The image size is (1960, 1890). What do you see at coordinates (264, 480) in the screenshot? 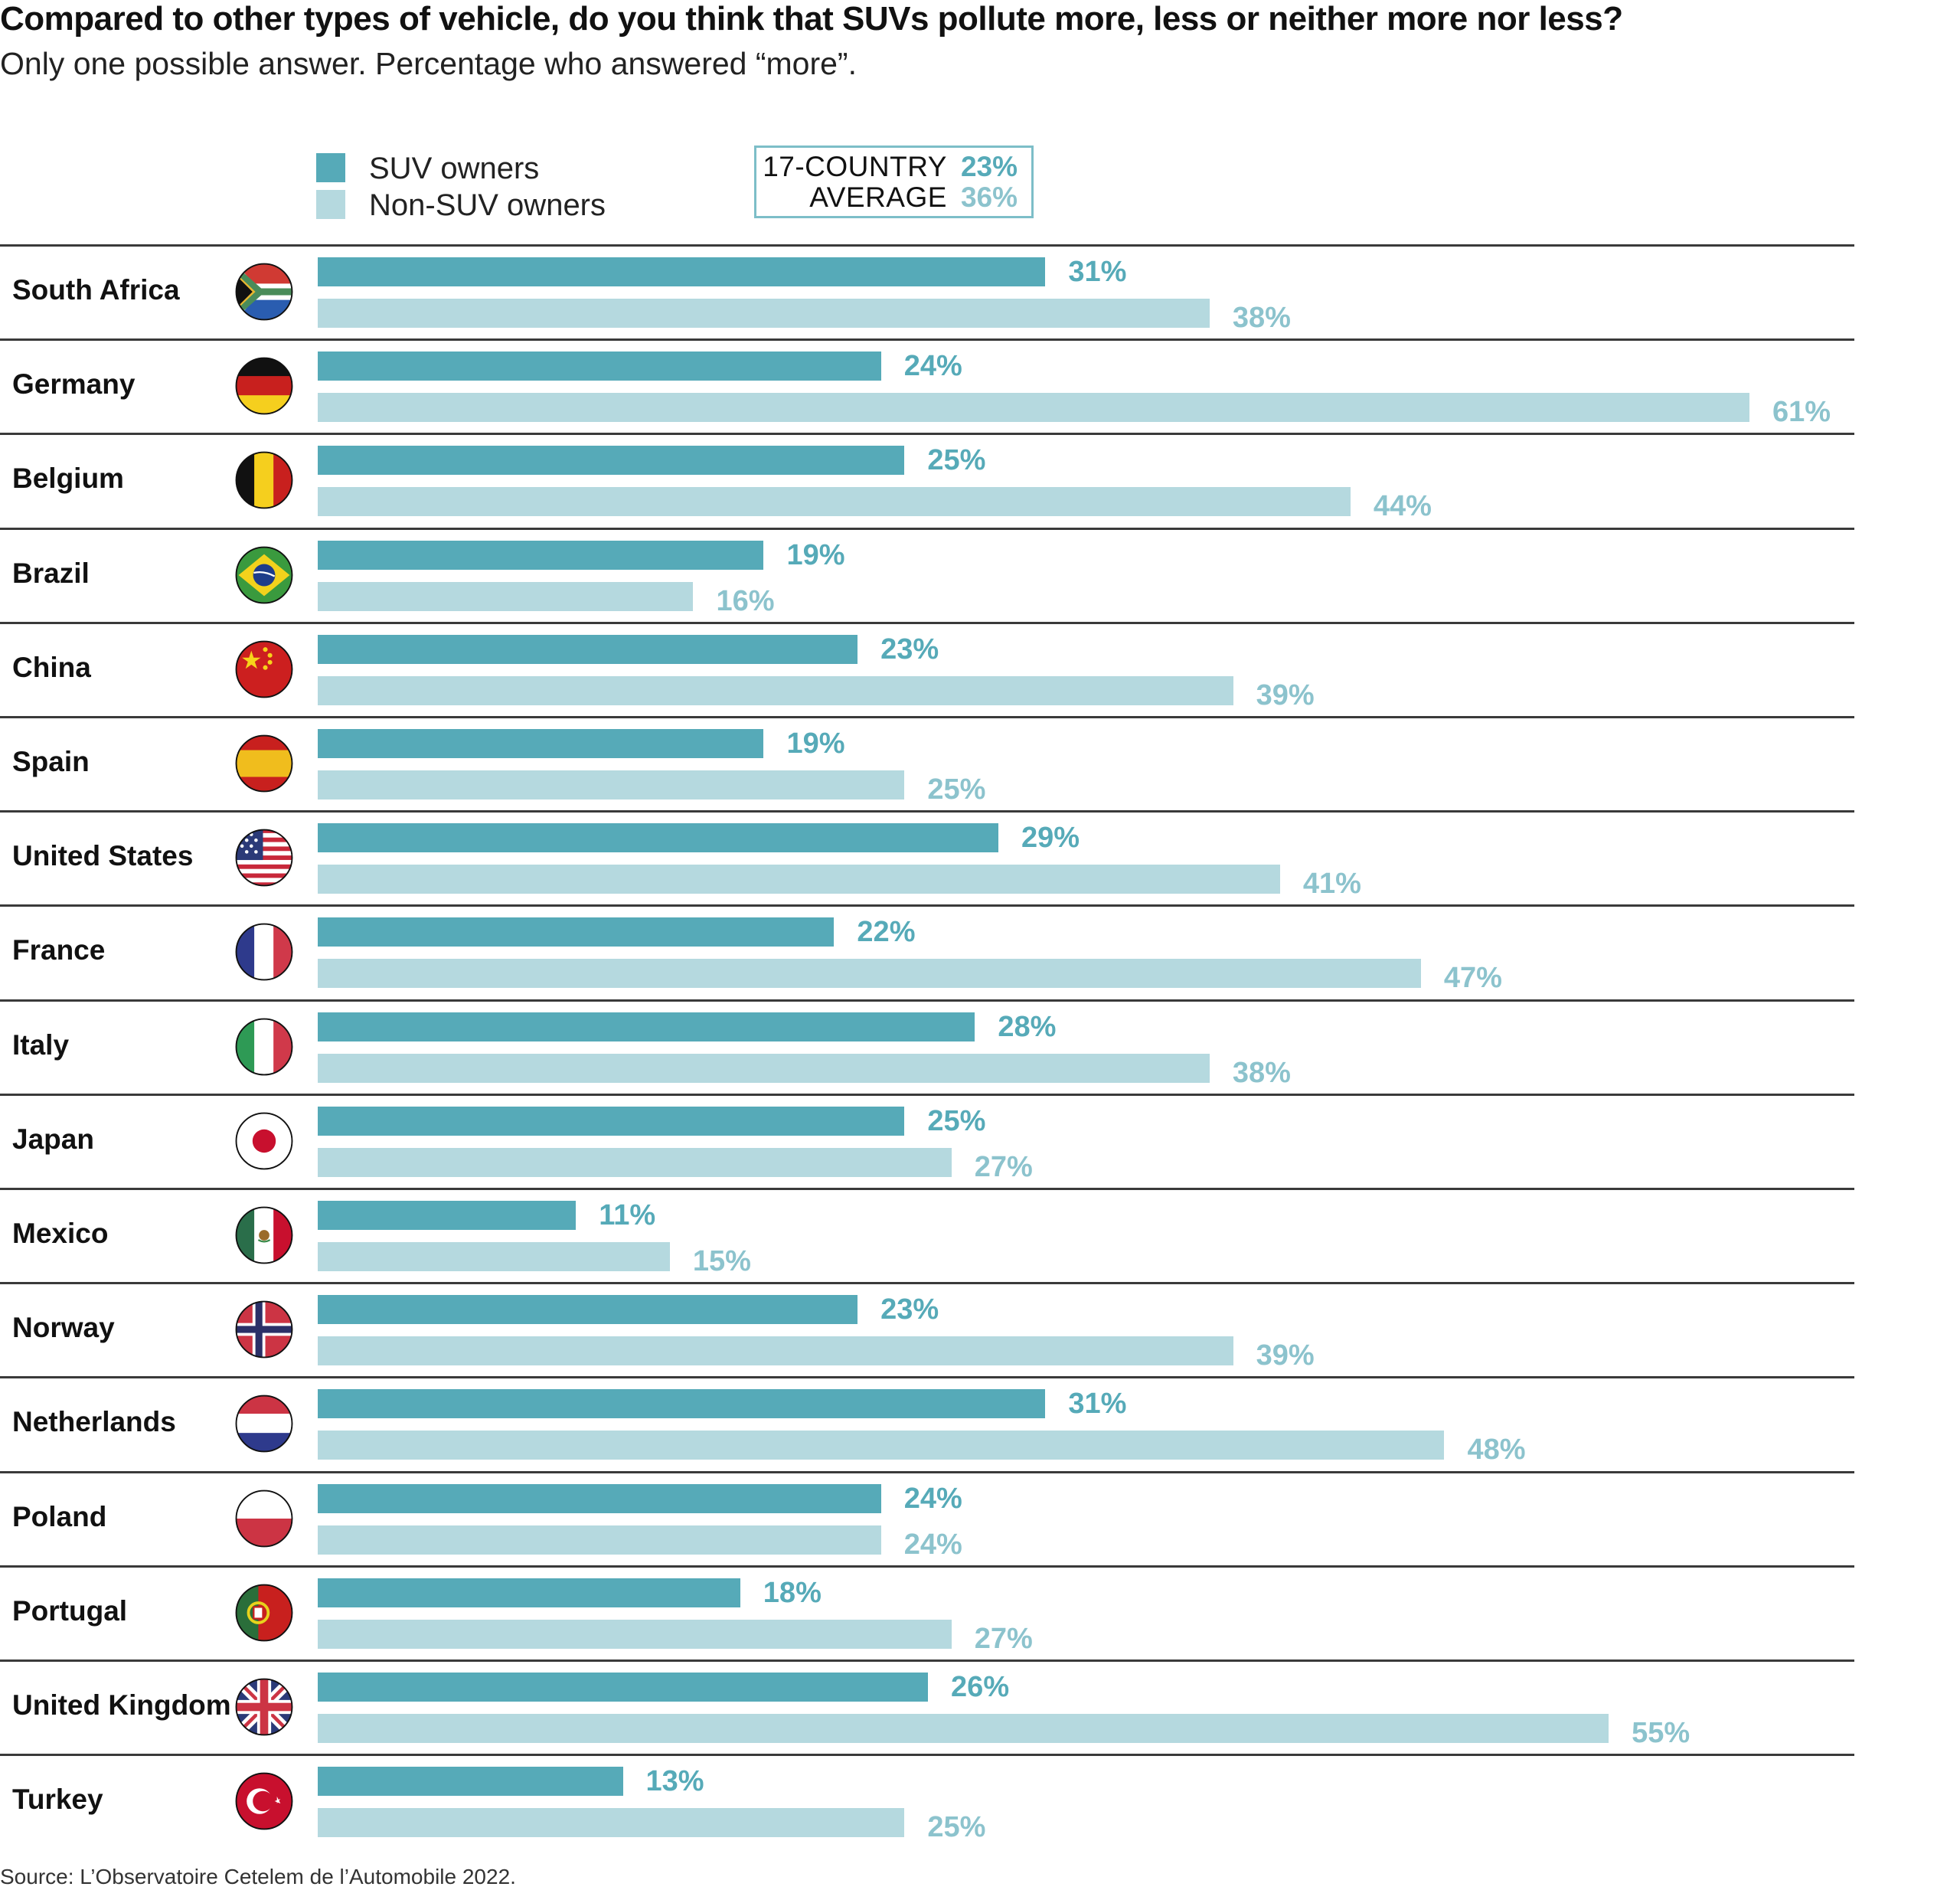
I see `belgium-flag-icon` at bounding box center [264, 480].